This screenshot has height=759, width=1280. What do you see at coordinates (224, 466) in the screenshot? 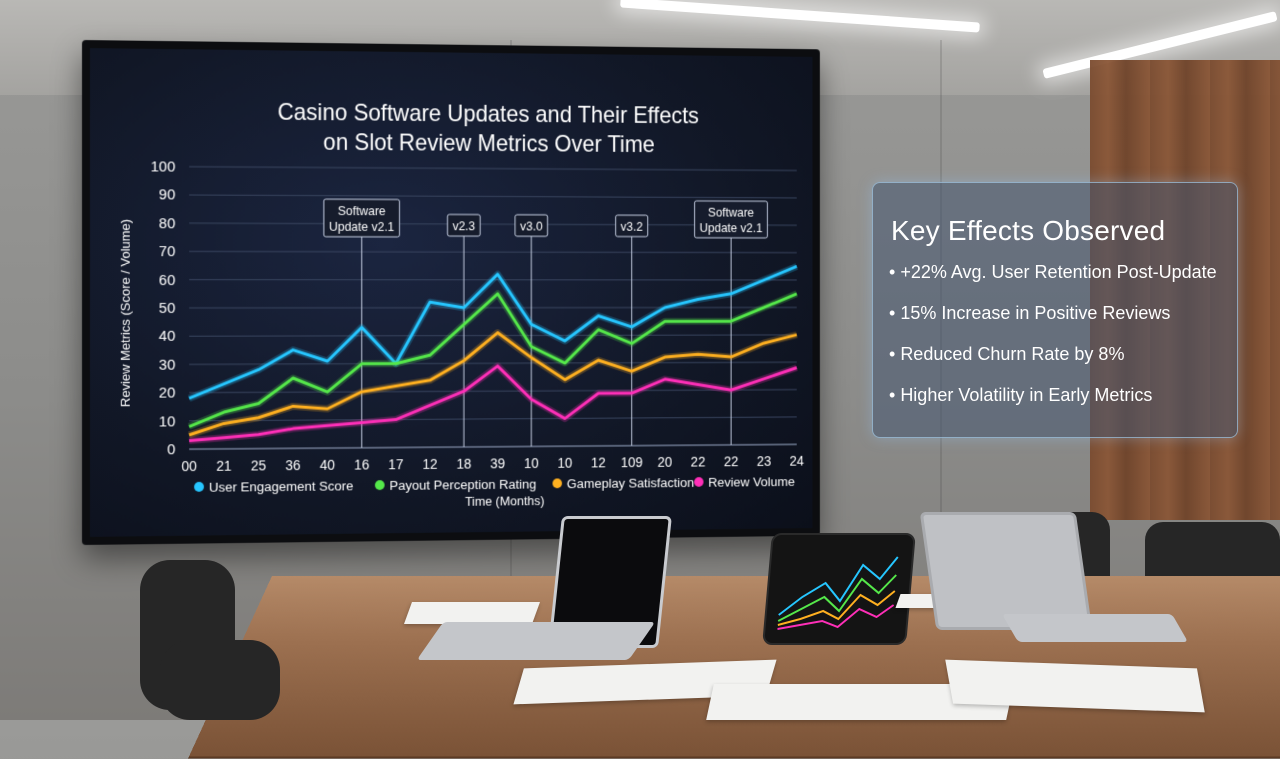
I see `x-tick-label: 21` at bounding box center [224, 466].